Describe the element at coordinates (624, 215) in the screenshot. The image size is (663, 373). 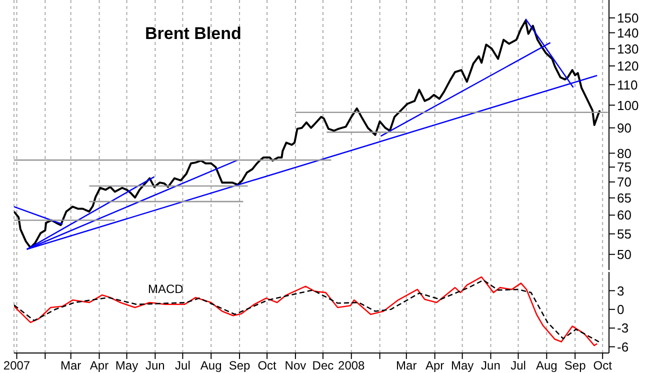
I see `y-tick-label: 60` at that location.